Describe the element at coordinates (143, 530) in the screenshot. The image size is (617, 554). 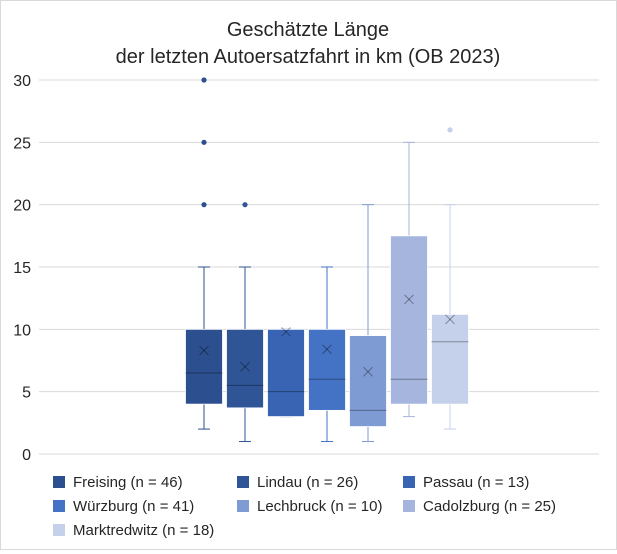
I see `legend-label: Marktredwitz (n = 18)` at that location.